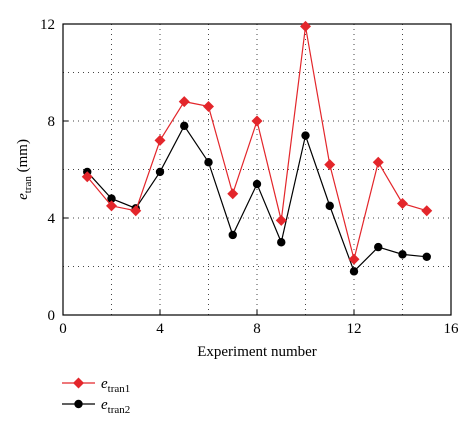 Image resolution: width=474 pixels, height=430 pixels. Describe the element at coordinates (257, 352) in the screenshot. I see `x-axis-title: Experiment number` at that location.